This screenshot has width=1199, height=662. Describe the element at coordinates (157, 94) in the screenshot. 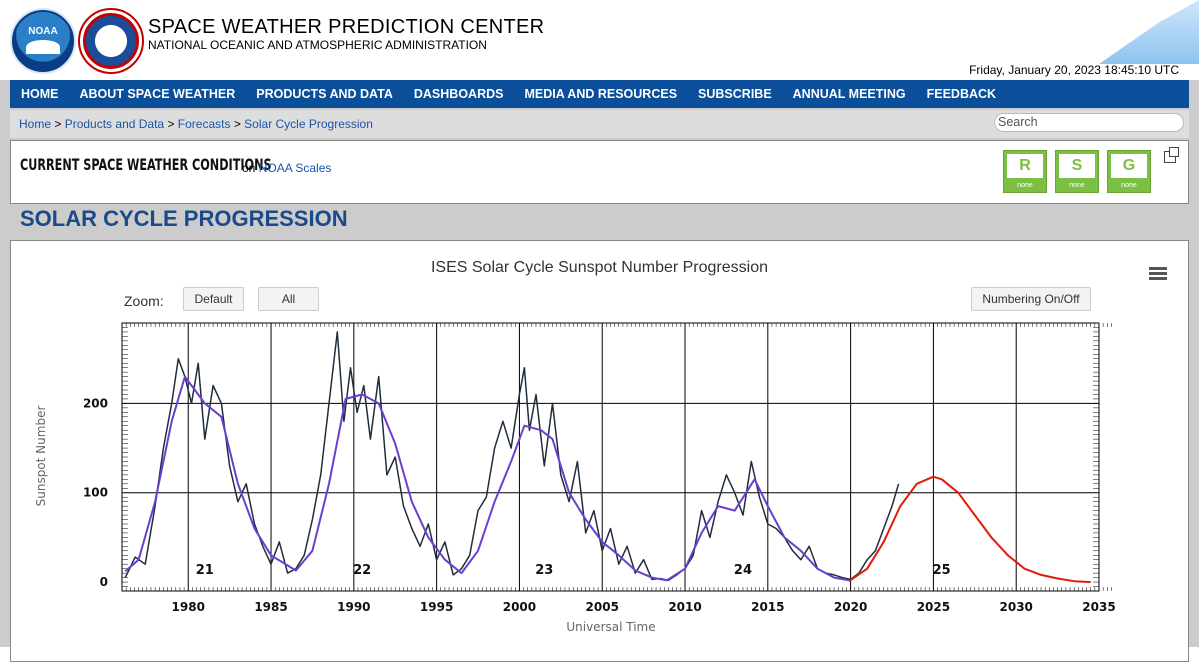

I see `nav-about-space-weather: ABOUT SPACE WEATHER` at that location.